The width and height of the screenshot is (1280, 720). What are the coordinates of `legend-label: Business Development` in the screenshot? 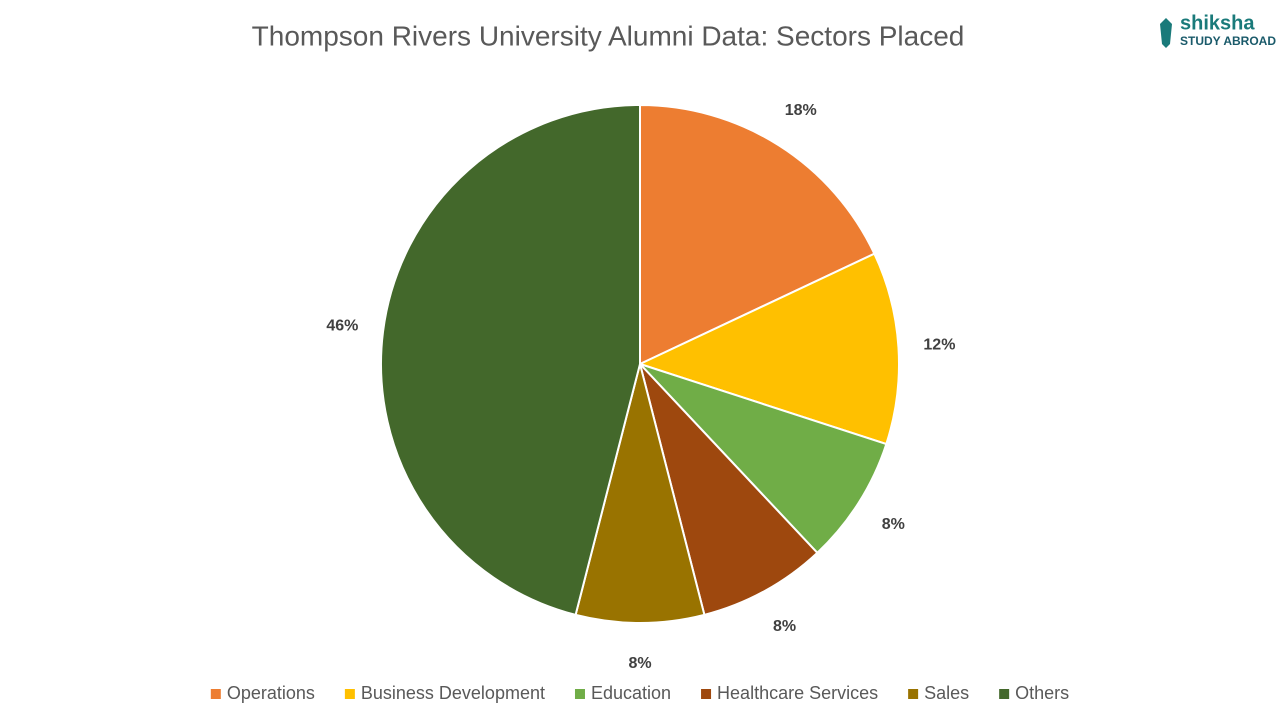 It's located at (453, 693).